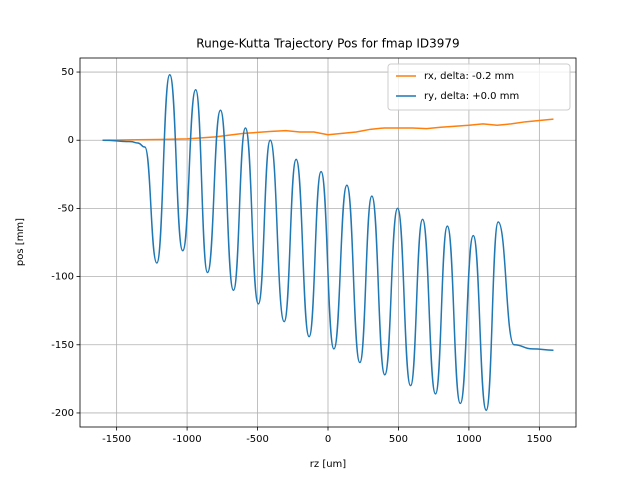  What do you see at coordinates (66, 208) in the screenshot?
I see `y-tick-label: -50` at bounding box center [66, 208].